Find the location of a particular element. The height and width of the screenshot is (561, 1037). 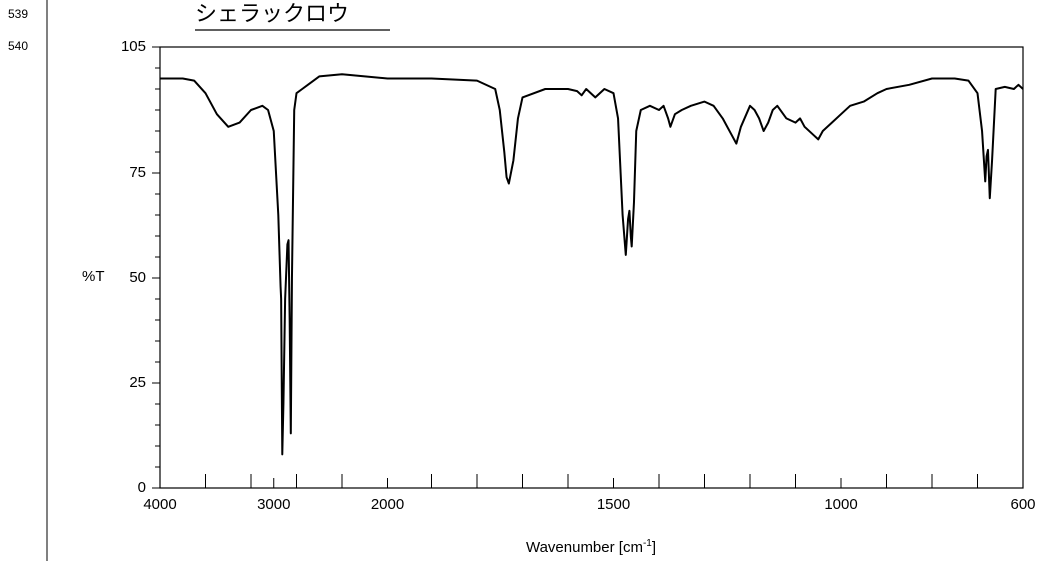

y-tick-label: 105 is located at coordinates (133, 46).